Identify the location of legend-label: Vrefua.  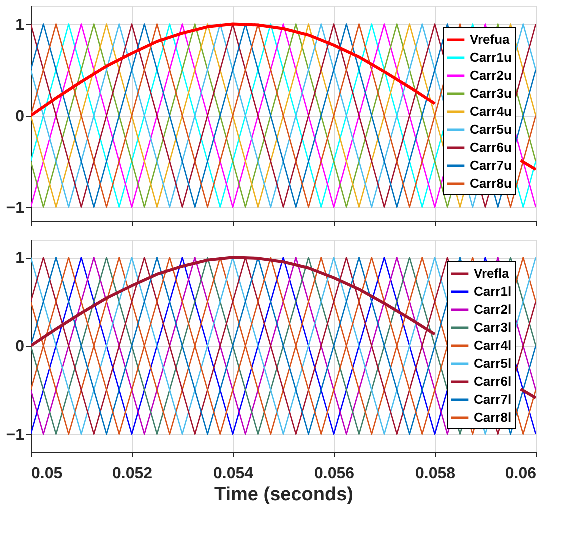
(490, 39).